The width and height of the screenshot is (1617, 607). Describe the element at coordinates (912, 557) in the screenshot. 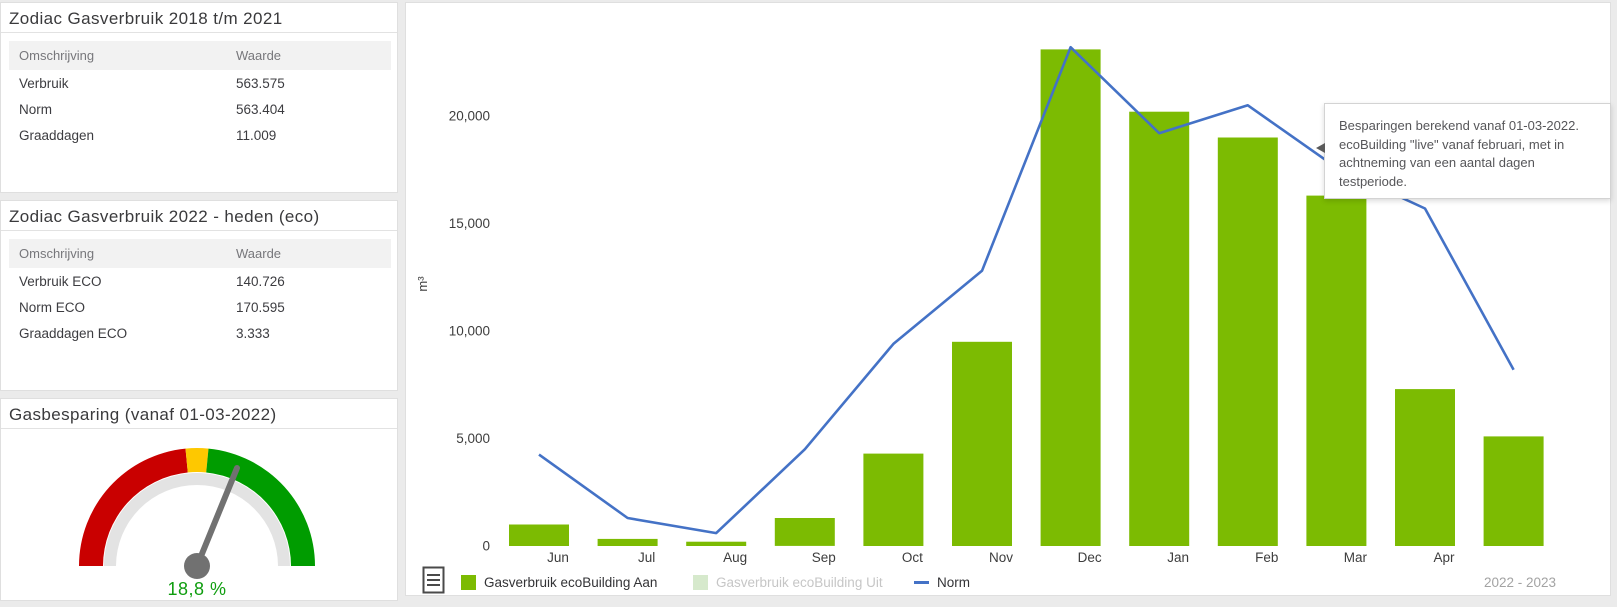

I see `x-tick-label: Oct` at that location.